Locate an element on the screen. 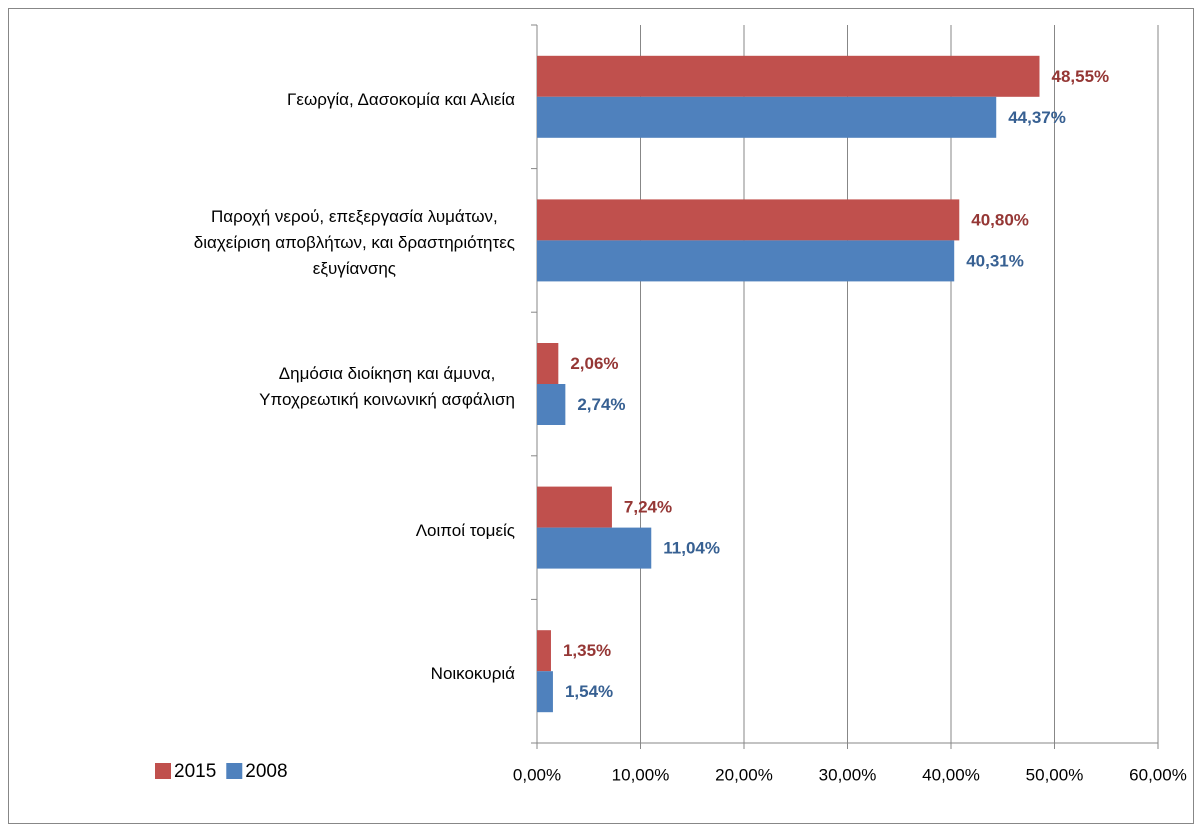 This screenshot has height=832, width=1202. x-tick-label: 50,00% is located at coordinates (1055, 774).